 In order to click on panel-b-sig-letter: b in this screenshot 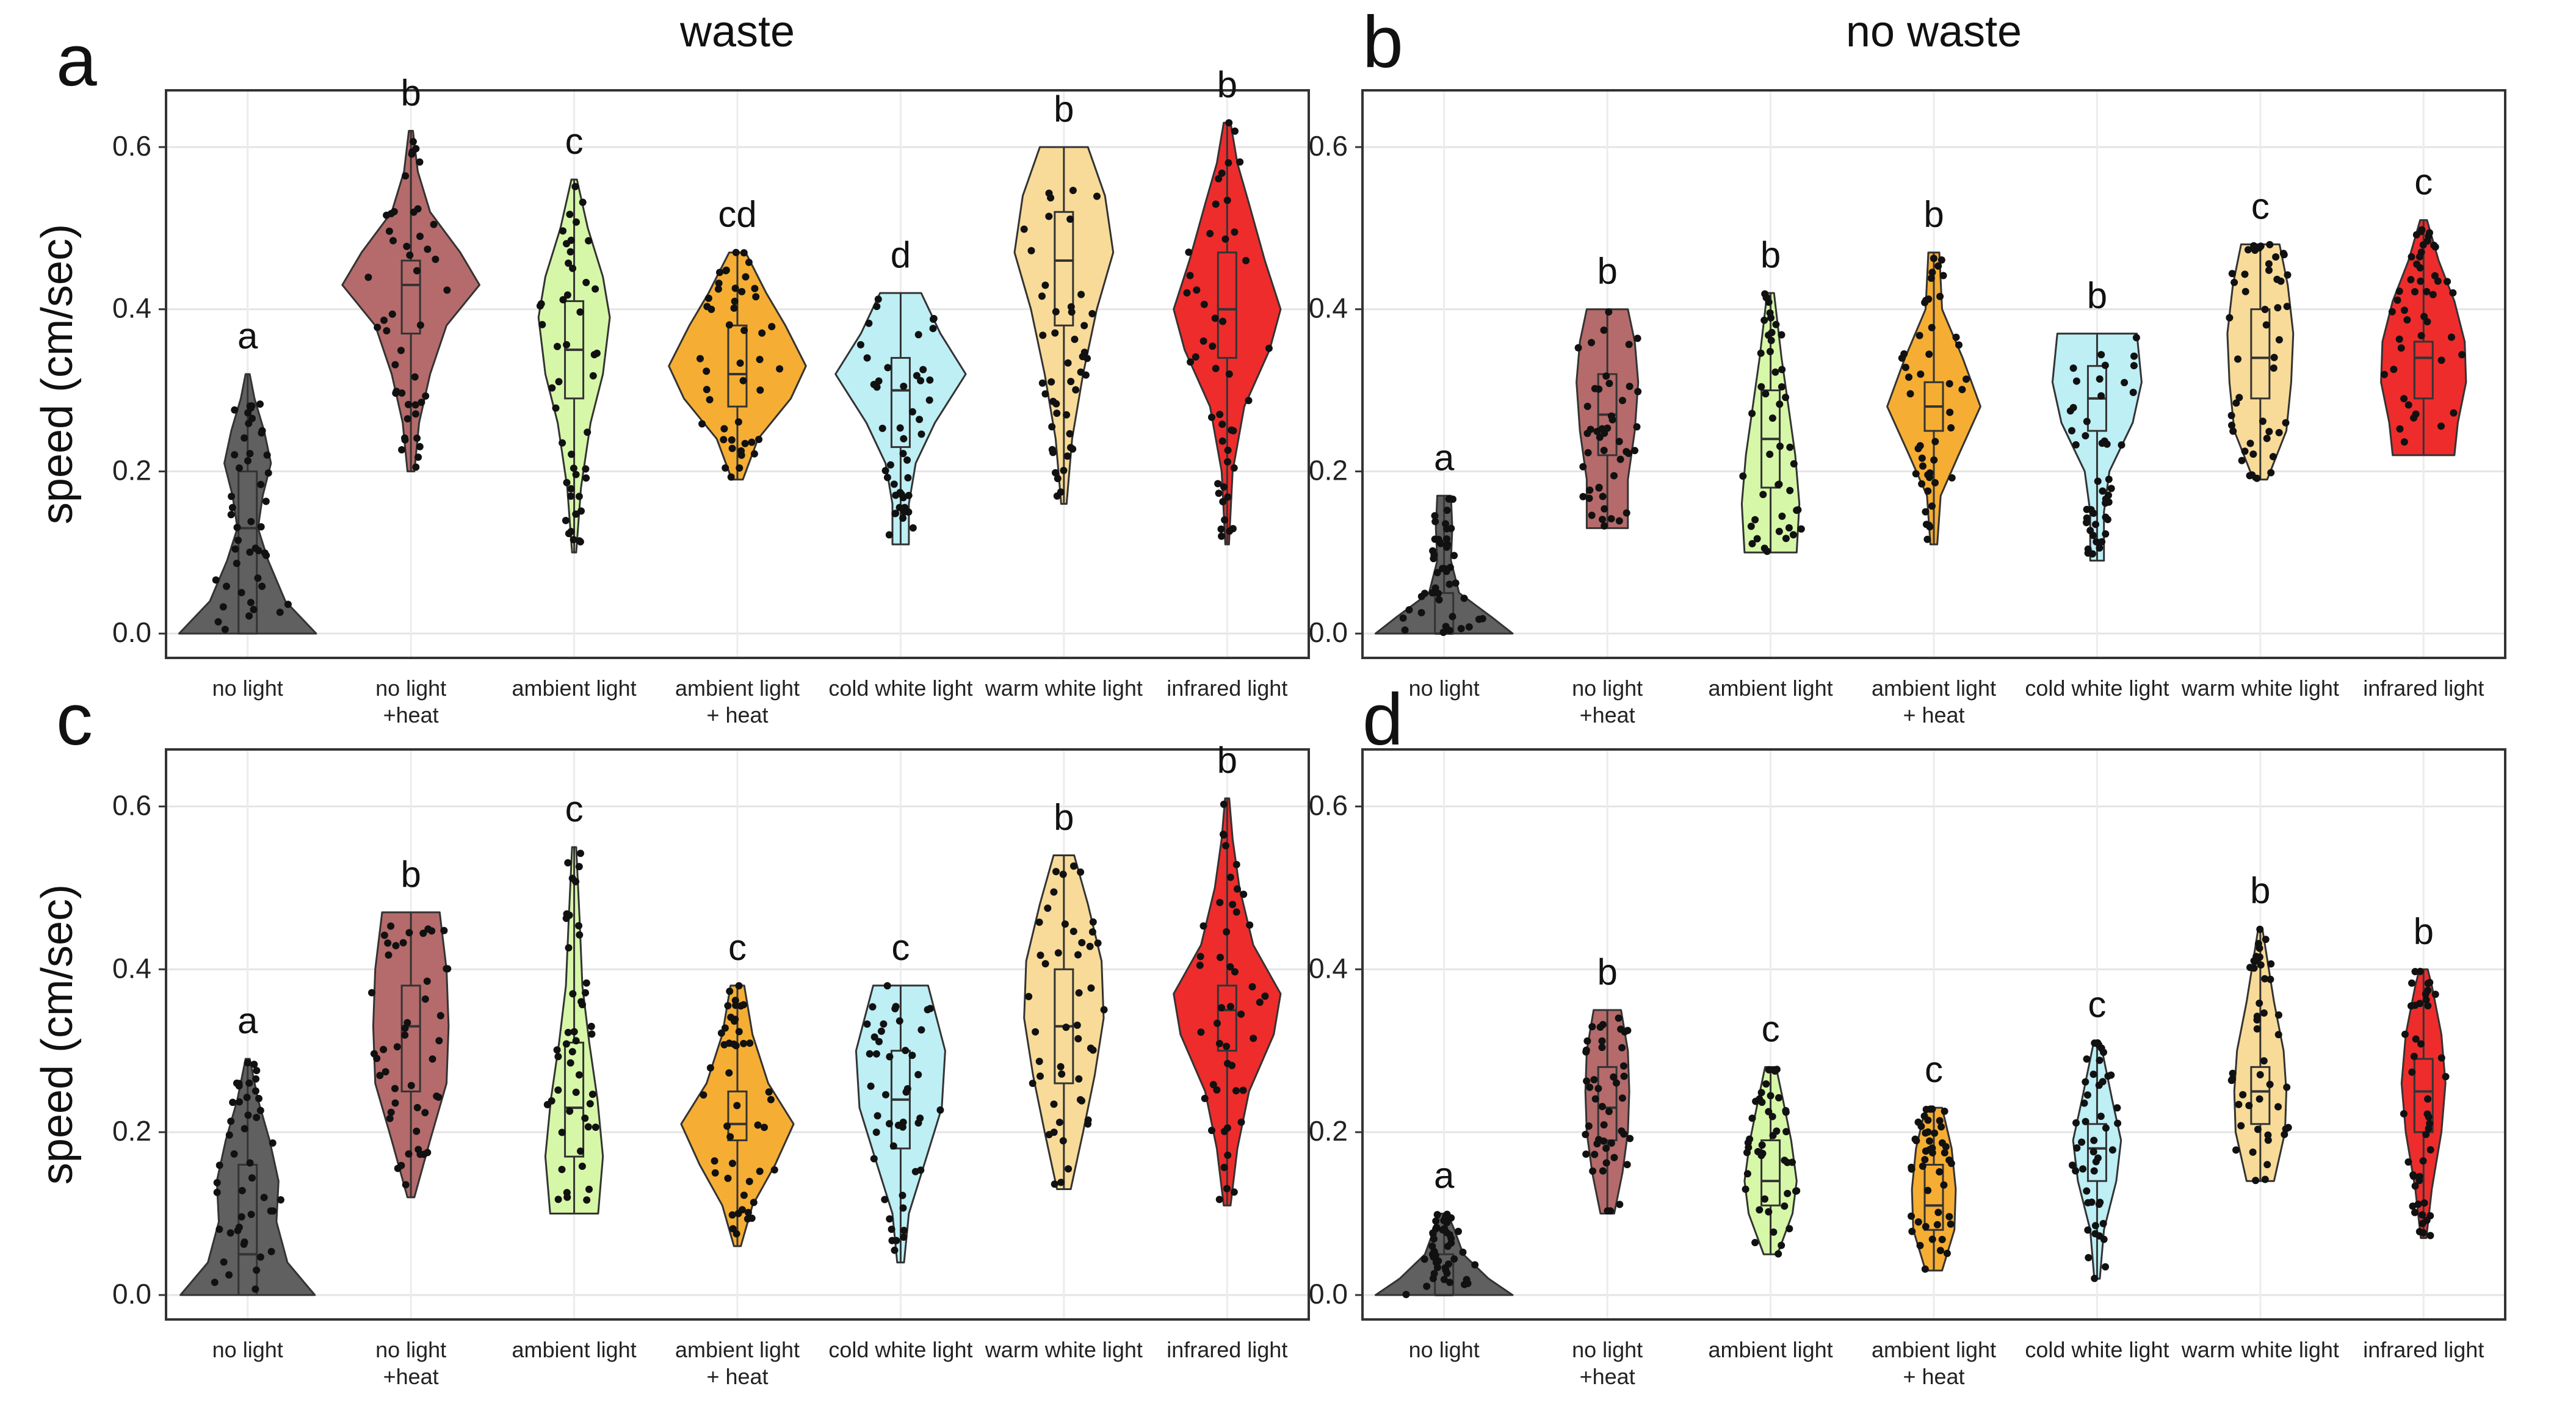, I will do `click(2097, 295)`.